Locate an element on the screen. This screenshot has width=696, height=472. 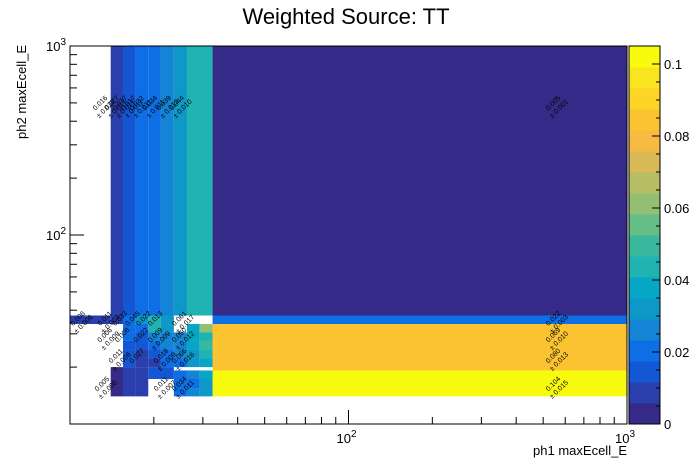
x-tick-label: 10² is located at coordinates (346, 437).